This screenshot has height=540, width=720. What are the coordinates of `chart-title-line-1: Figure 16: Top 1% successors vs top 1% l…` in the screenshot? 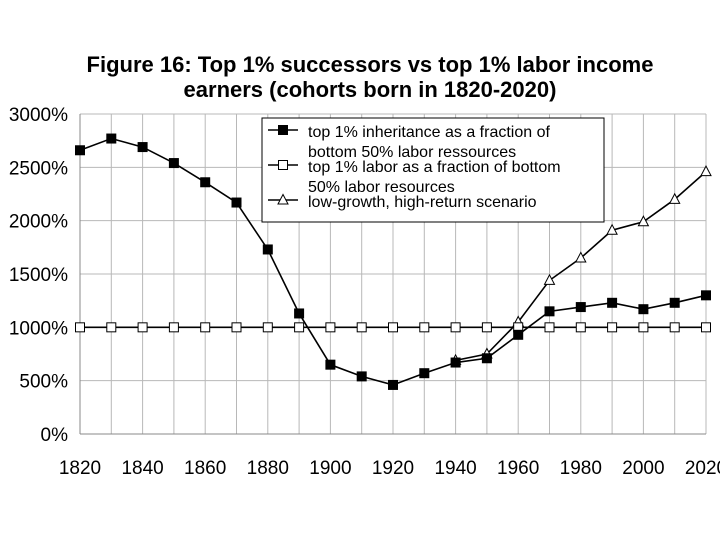 It's located at (370, 64).